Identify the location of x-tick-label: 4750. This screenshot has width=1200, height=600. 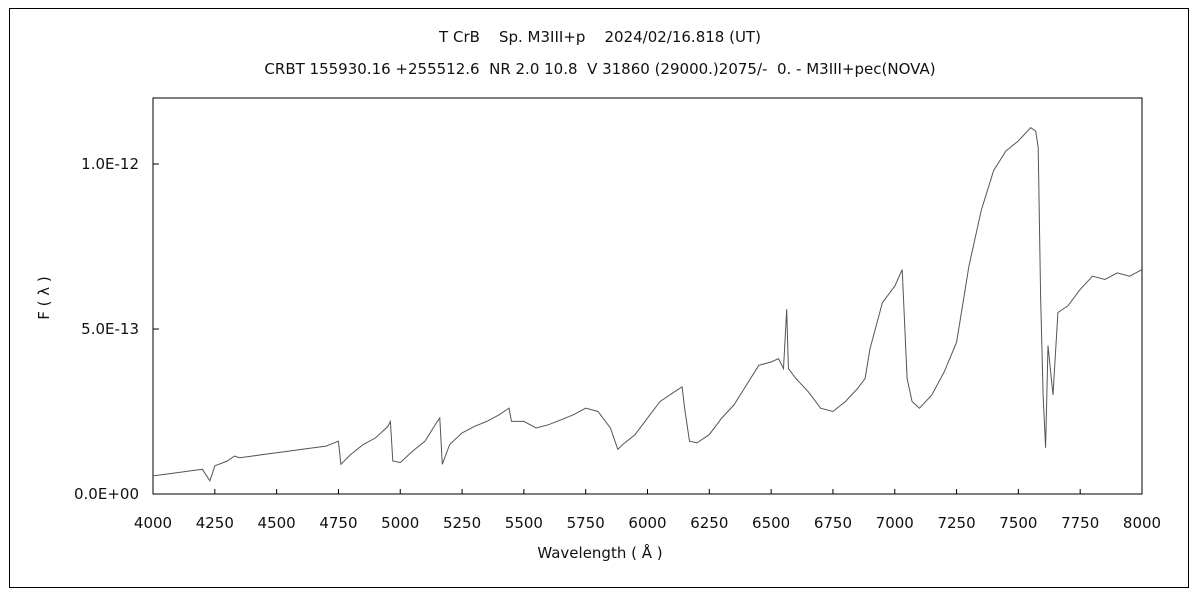
(338, 523).